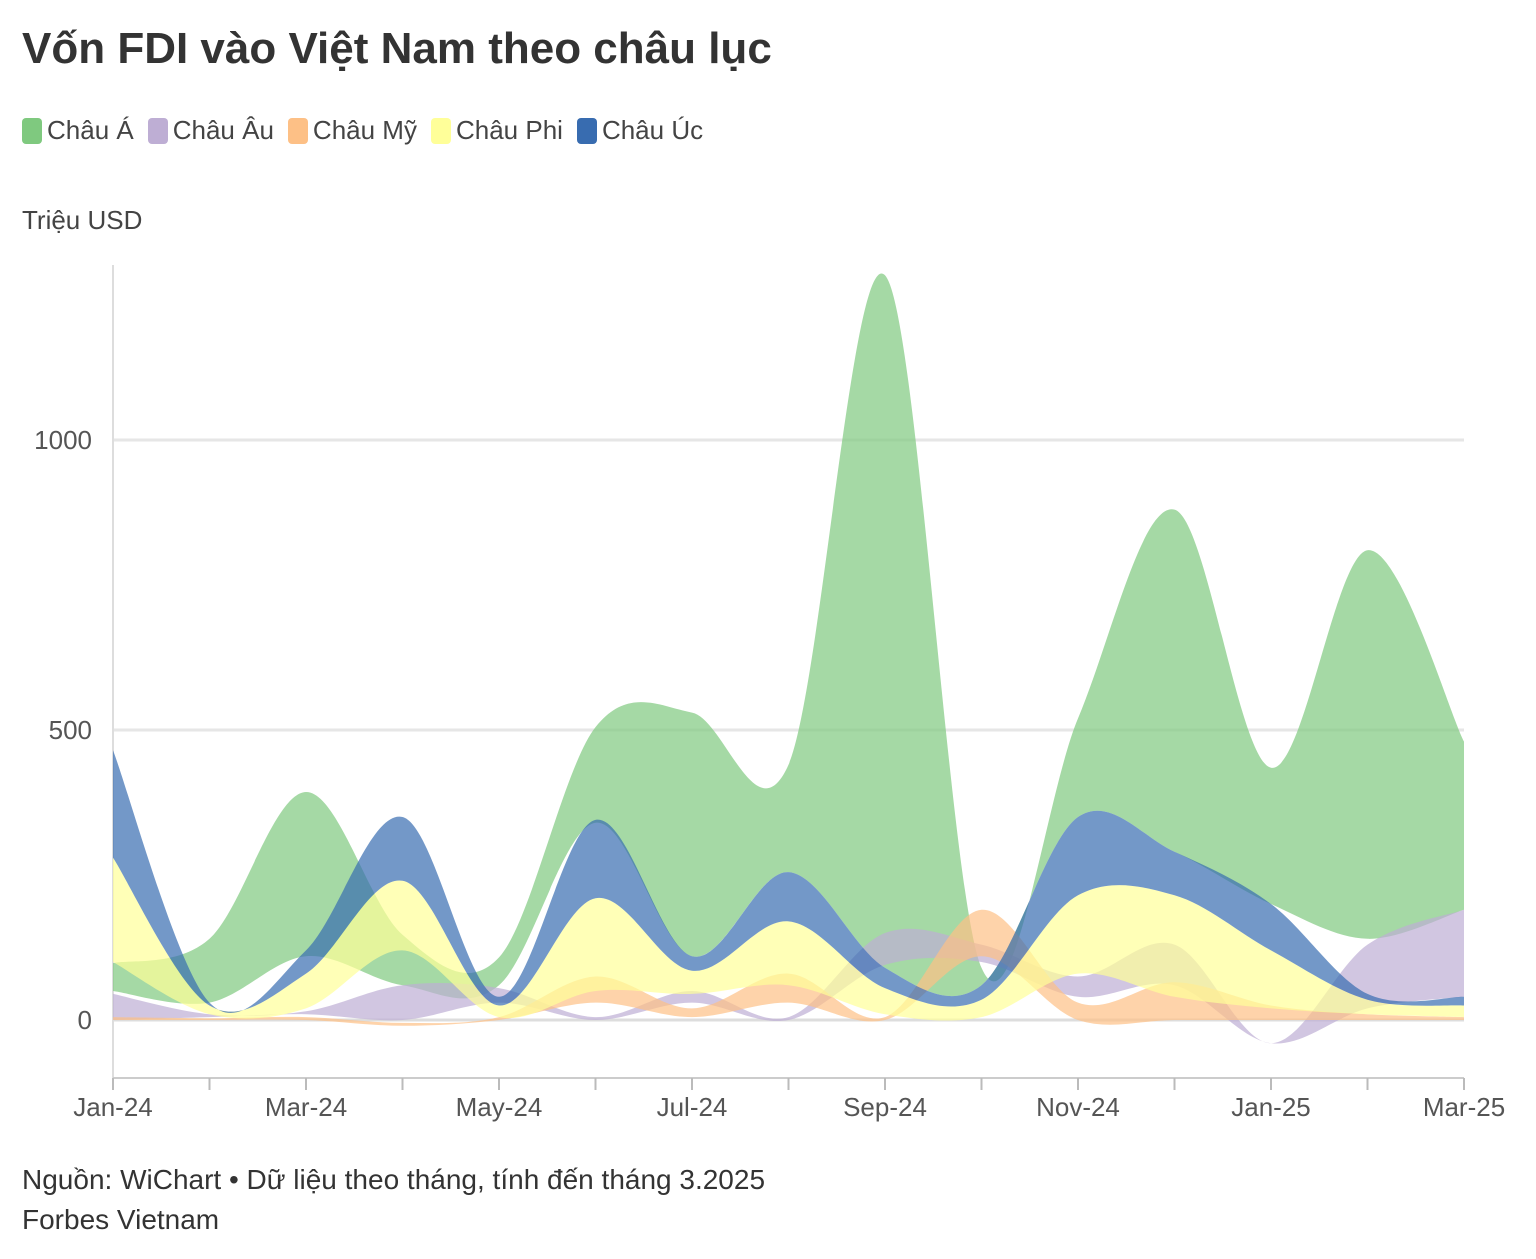 Image resolution: width=1536 pixels, height=1259 pixels. Describe the element at coordinates (692, 1107) in the screenshot. I see `x-tick-label: Jul-24` at that location.